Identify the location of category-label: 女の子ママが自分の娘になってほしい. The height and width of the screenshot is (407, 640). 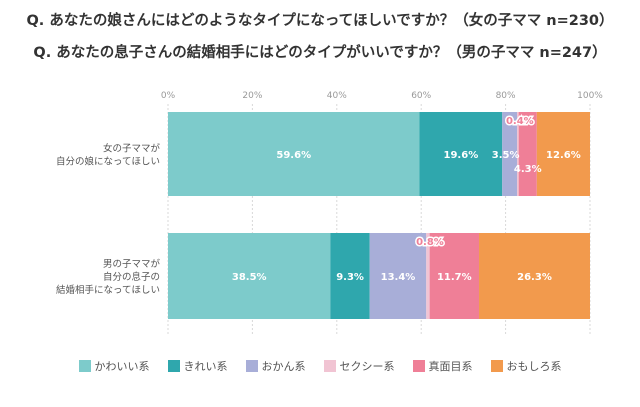
(108, 155).